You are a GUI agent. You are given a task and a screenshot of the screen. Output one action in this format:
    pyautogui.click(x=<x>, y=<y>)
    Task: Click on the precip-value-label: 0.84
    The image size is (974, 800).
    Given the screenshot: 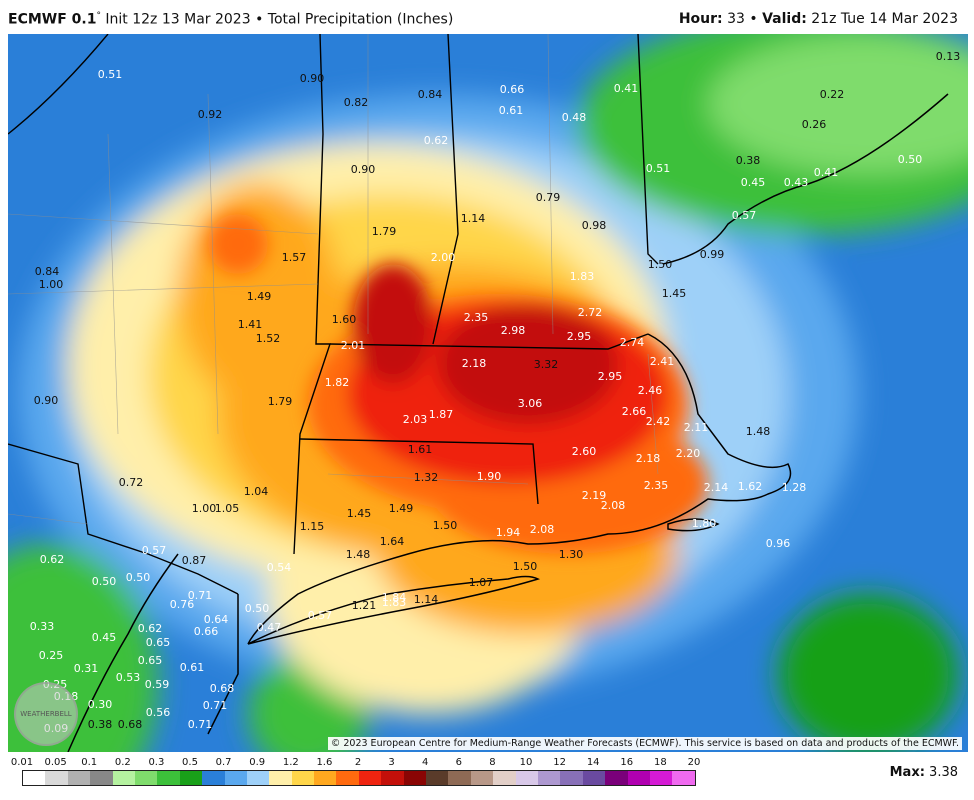 What is the action you would take?
    pyautogui.click(x=47, y=271)
    